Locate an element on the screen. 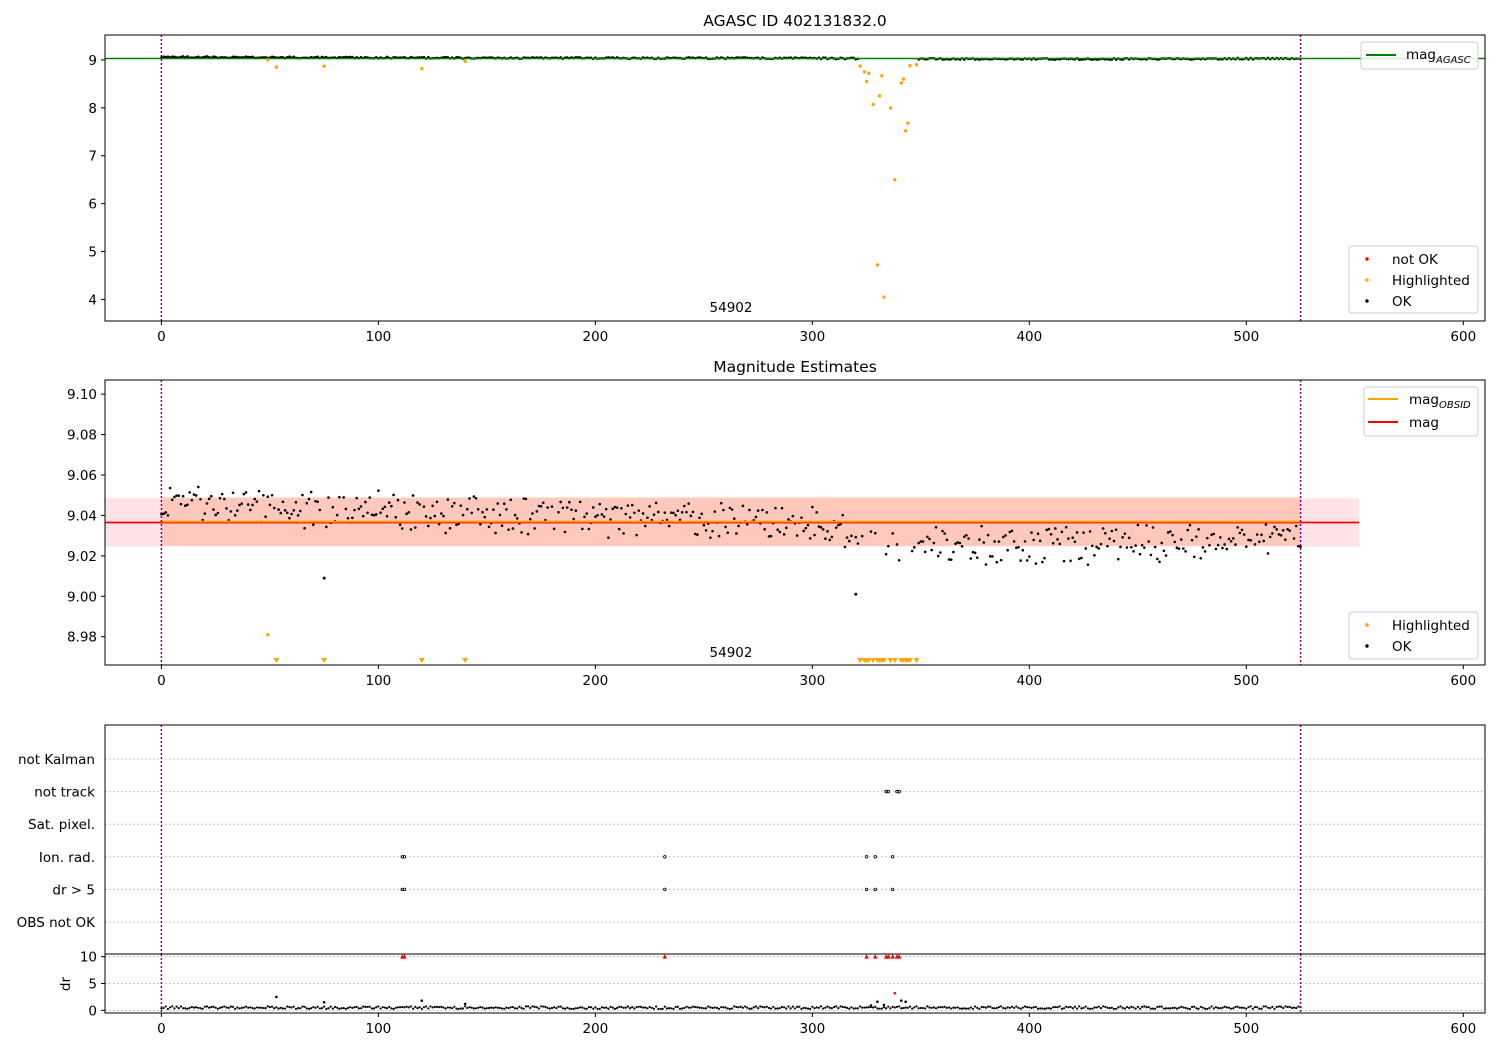 This screenshot has width=1500, height=1050. flag-row-label: not track is located at coordinates (64, 793).